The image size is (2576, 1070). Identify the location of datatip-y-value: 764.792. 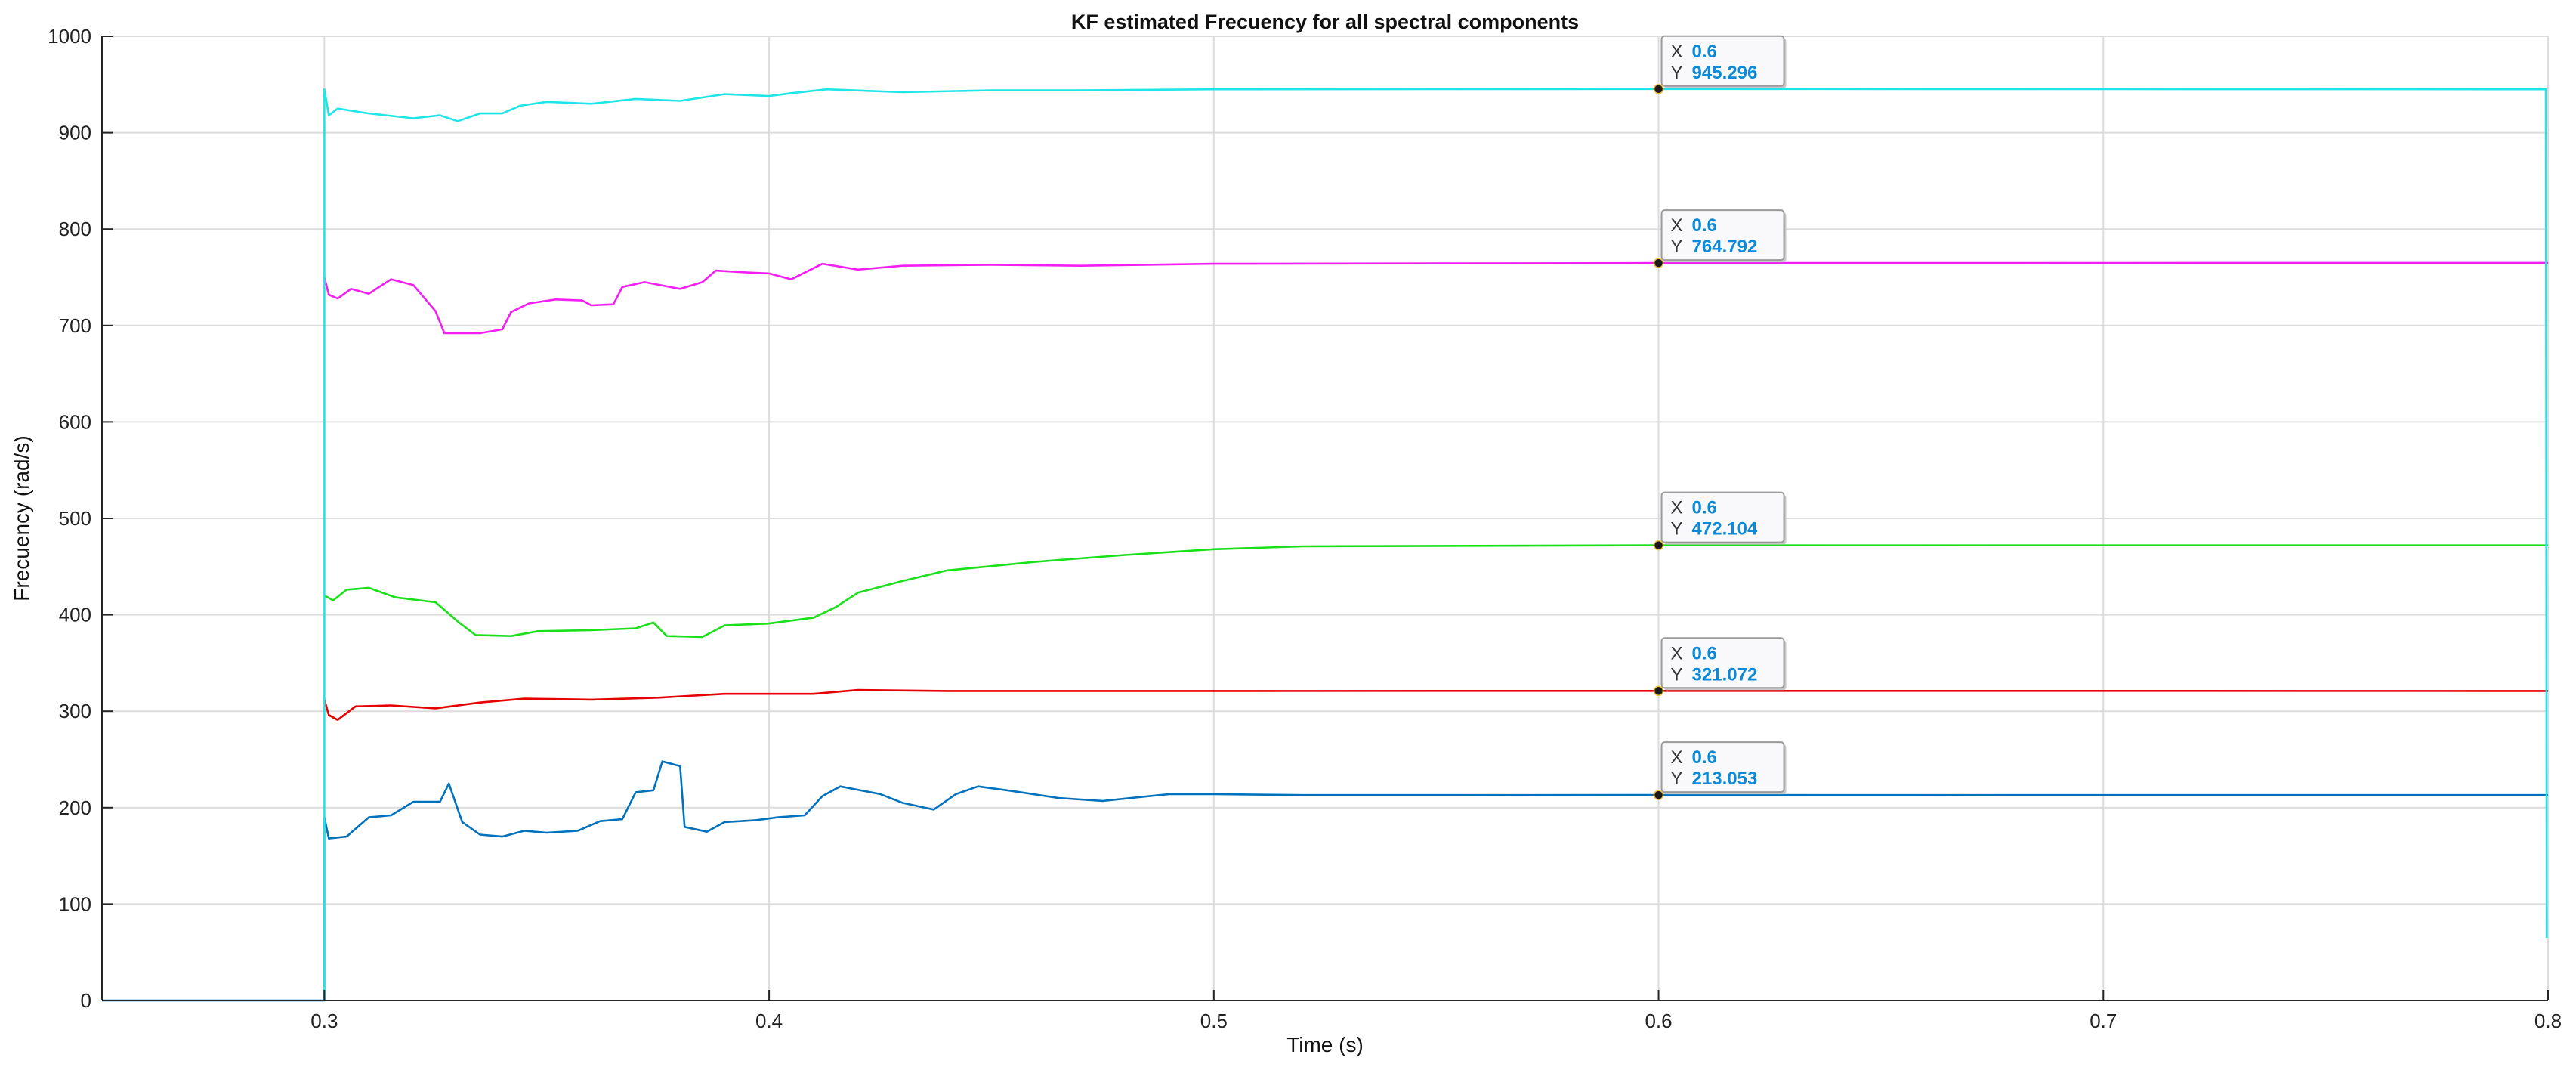
(1725, 247).